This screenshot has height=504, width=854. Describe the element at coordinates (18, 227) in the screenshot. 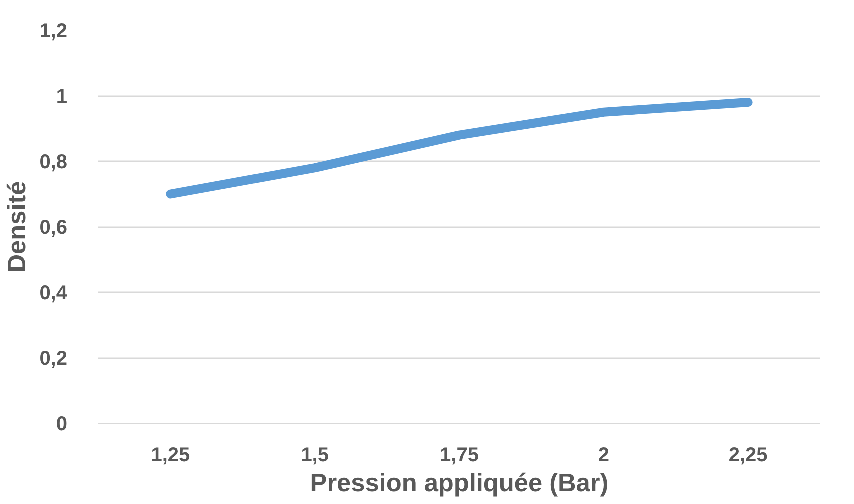

I see `y-axis-title: Densité` at that location.